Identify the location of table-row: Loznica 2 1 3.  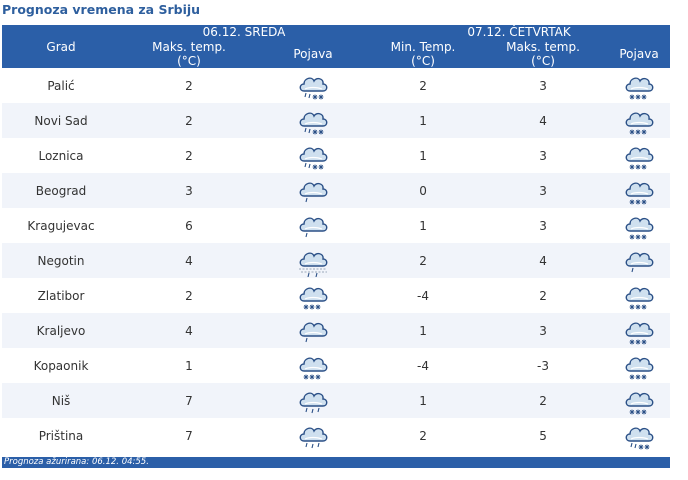
(336, 155).